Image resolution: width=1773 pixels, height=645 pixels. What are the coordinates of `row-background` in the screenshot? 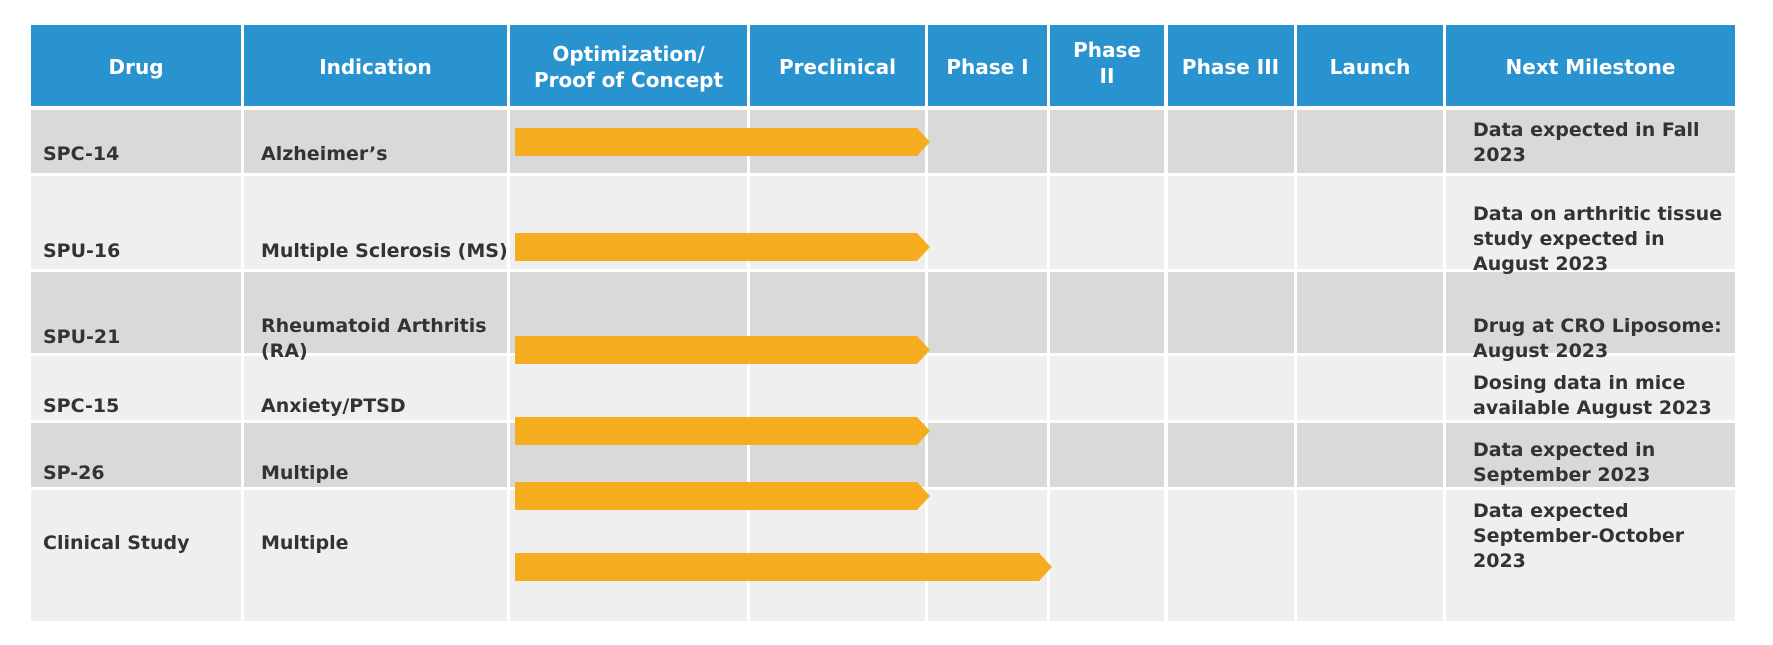 It's located at (883, 388).